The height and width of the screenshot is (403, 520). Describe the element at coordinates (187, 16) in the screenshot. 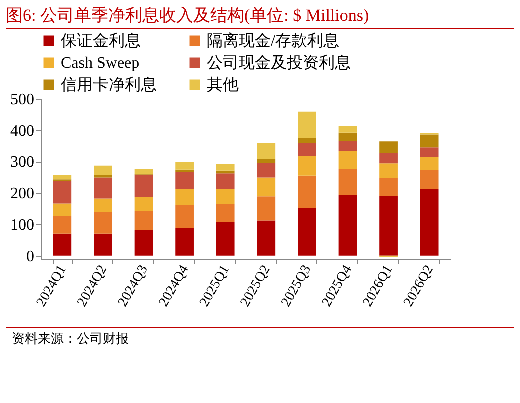

I see `chart-title: 图6: 公司单季净利息收入及结构(单位: $ Millions)` at that location.